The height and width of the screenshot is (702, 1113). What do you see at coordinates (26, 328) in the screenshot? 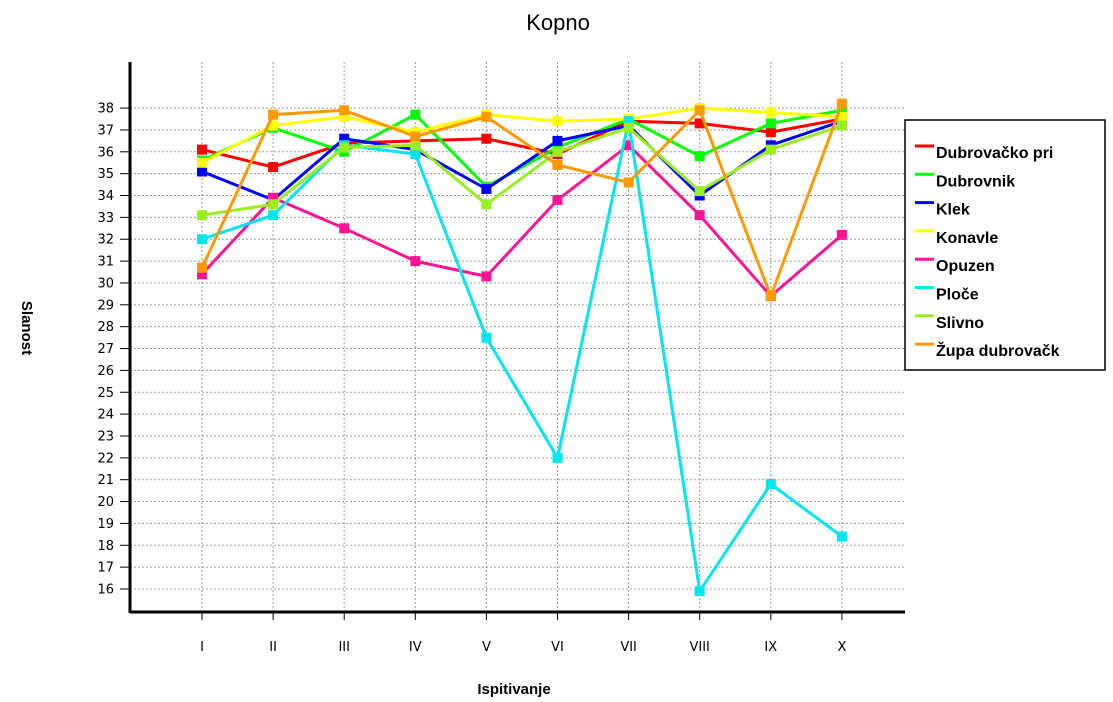
I see `y-axis-label: Slanost` at bounding box center [26, 328].